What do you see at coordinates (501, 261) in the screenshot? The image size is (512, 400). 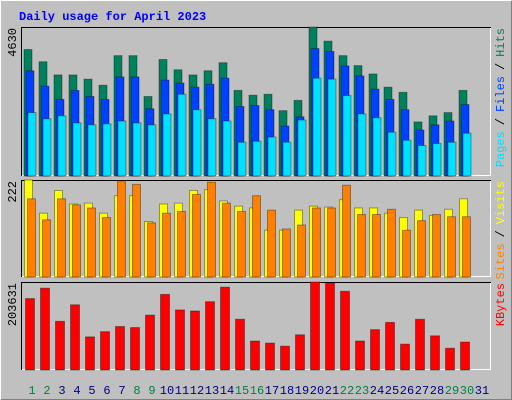 I see `legend-entry: Sites` at bounding box center [501, 261].